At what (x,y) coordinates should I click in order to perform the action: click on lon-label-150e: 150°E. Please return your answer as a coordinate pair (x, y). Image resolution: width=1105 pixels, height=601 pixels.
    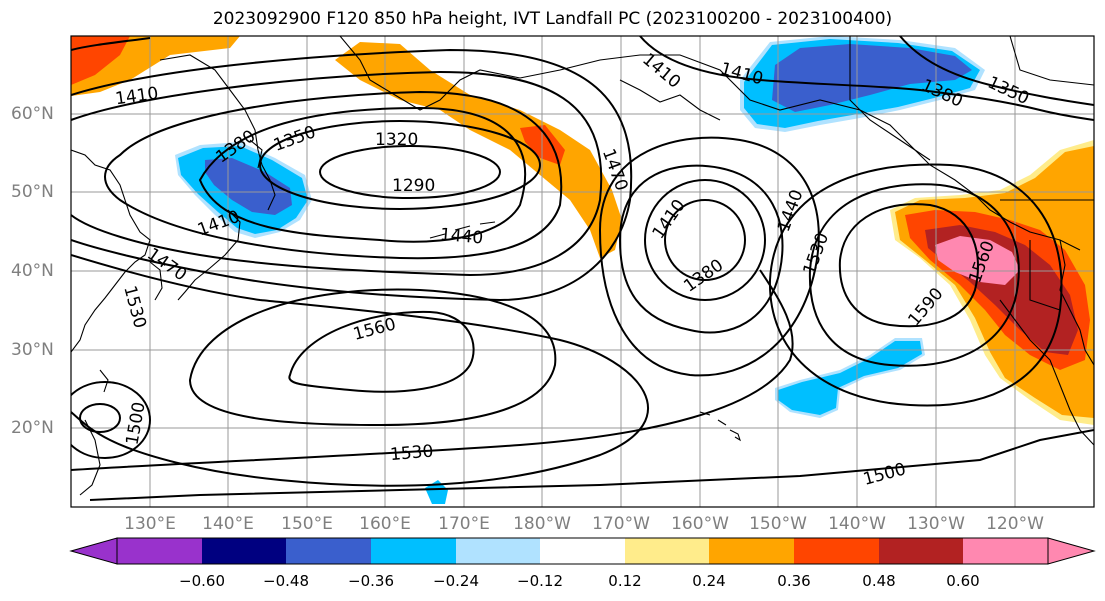
    Looking at the image, I should click on (307, 524).